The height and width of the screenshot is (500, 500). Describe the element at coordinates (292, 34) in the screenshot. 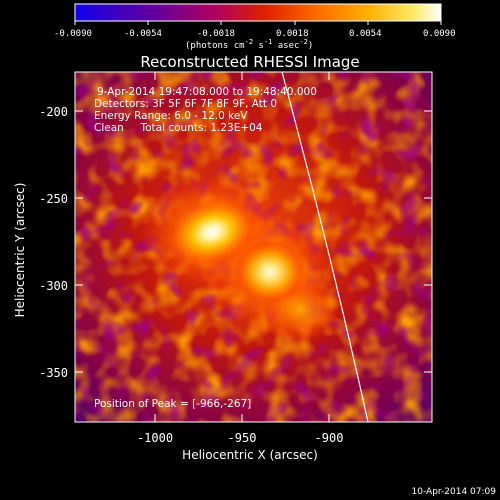

I see `colorbar-tick-label: 0.0018` at that location.